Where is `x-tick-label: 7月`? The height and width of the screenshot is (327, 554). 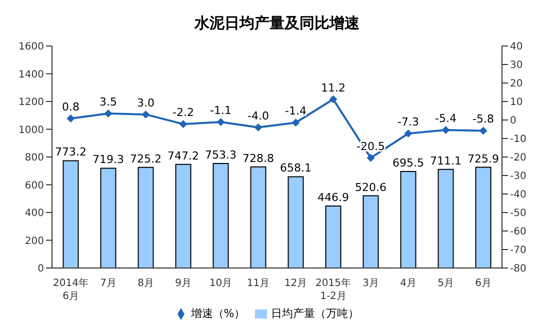
x-tick-label: 7月 is located at coordinates (108, 283).